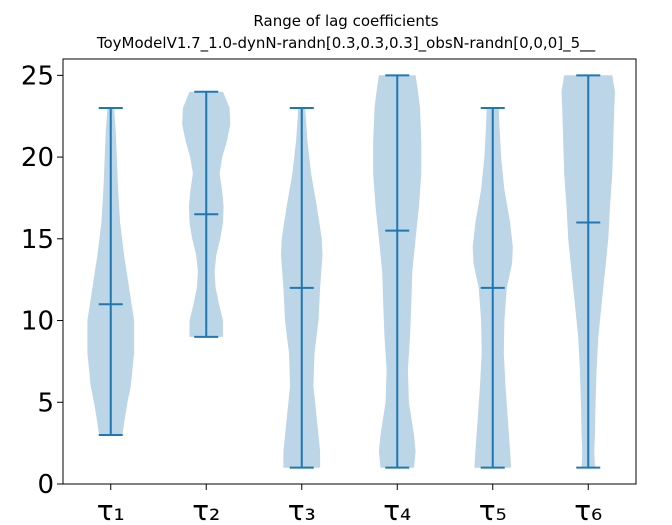 The image size is (672, 525). Describe the element at coordinates (206, 509) in the screenshot. I see `x-tick-label: τ₂` at that location.